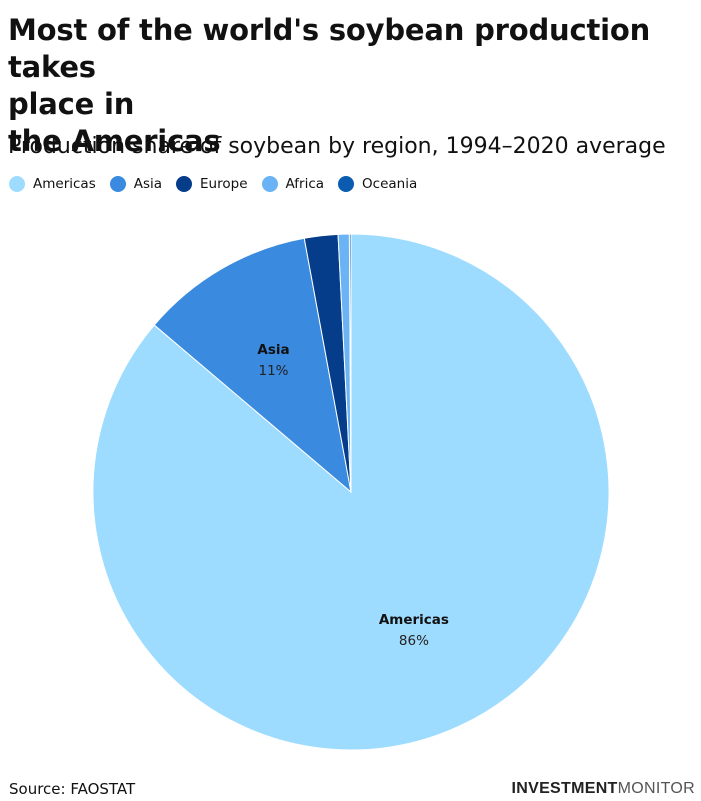 This screenshot has height=801, width=701. Describe the element at coordinates (305, 184) in the screenshot. I see `legend-label-africa: Africa` at that location.